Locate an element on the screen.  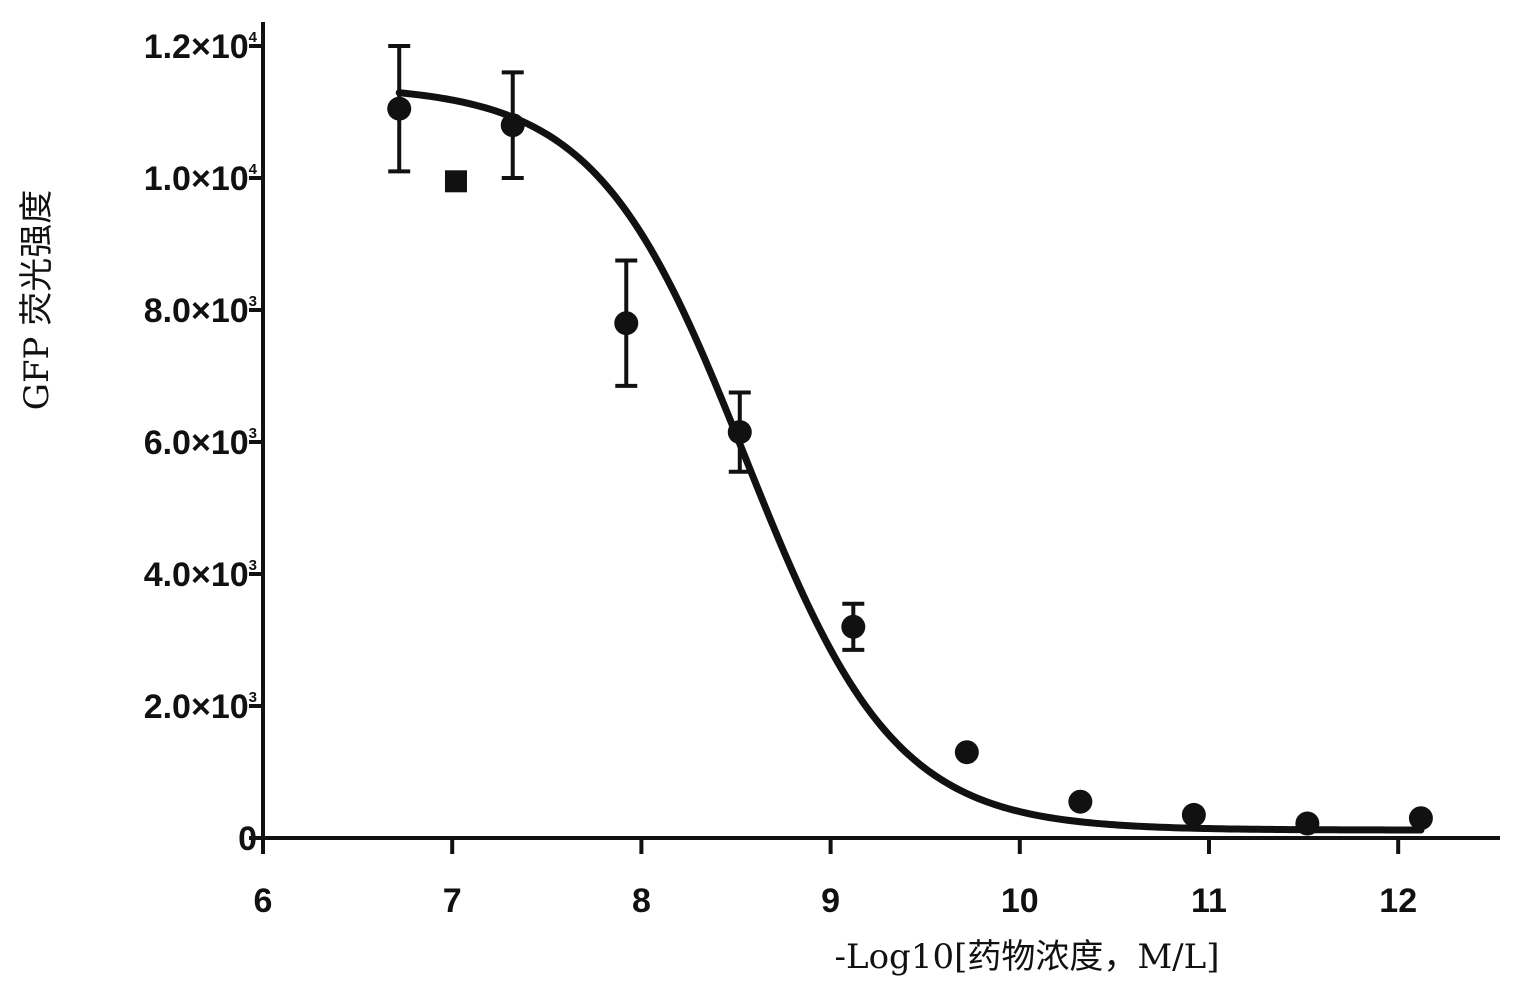
x-tick-label: 6 is located at coordinates (263, 901).